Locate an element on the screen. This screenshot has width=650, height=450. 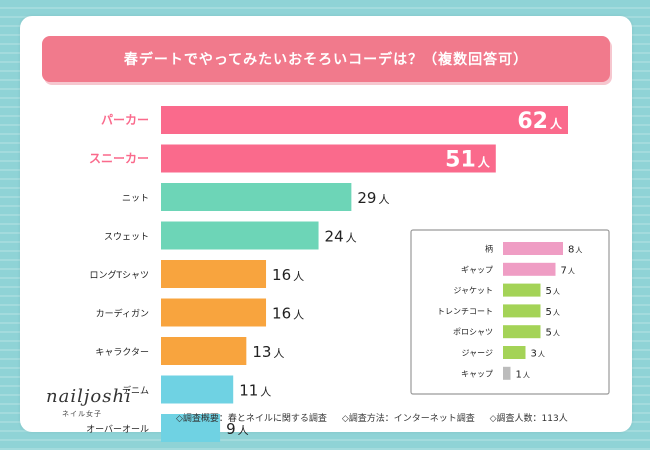
footnote-overview: ◇調査概要：春とネイルに関する調査 is located at coordinates (251, 419).